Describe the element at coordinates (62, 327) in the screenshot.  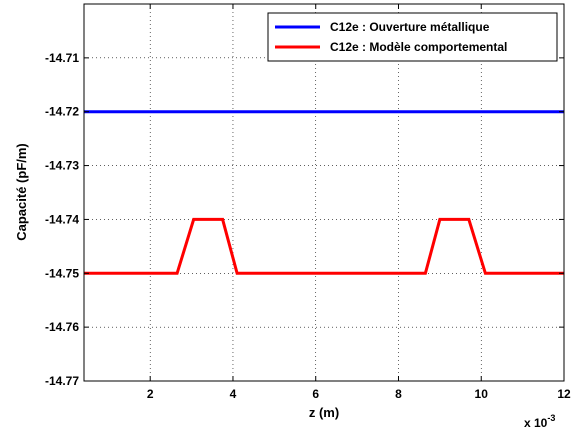
I see `y-tick-label: -14.76` at that location.